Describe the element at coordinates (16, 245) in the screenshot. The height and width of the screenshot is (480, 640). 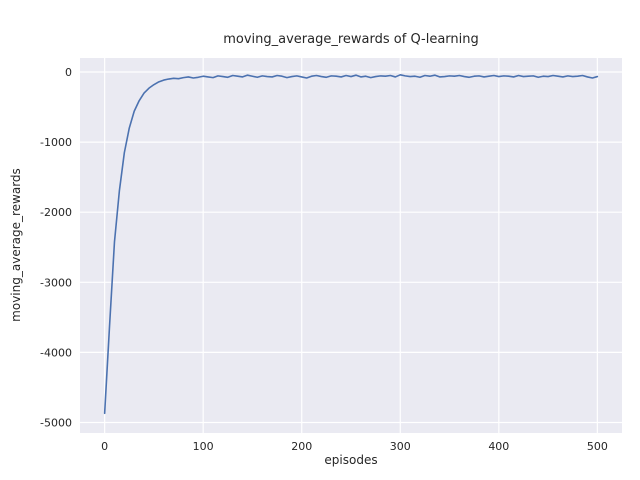
I see `y-axis-label: moving_average_rewards` at that location.